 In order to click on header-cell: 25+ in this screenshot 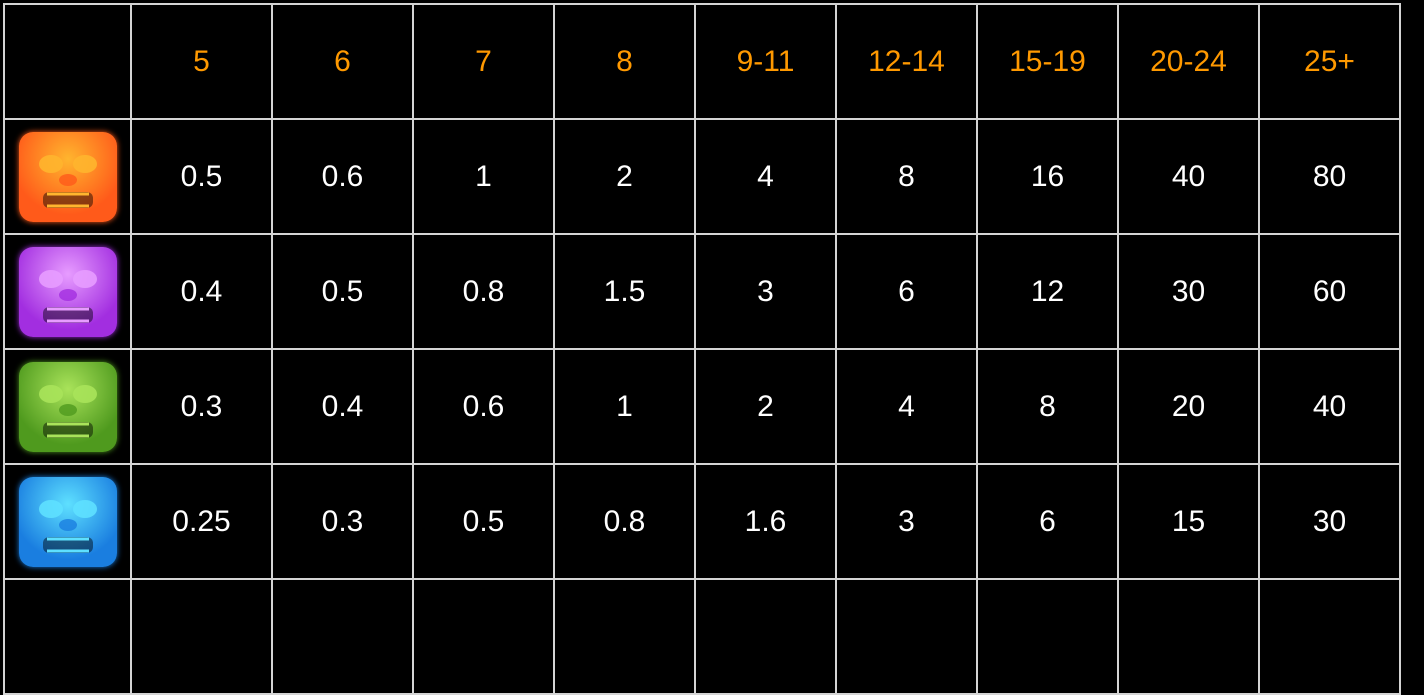, I will do `click(1329, 61)`.